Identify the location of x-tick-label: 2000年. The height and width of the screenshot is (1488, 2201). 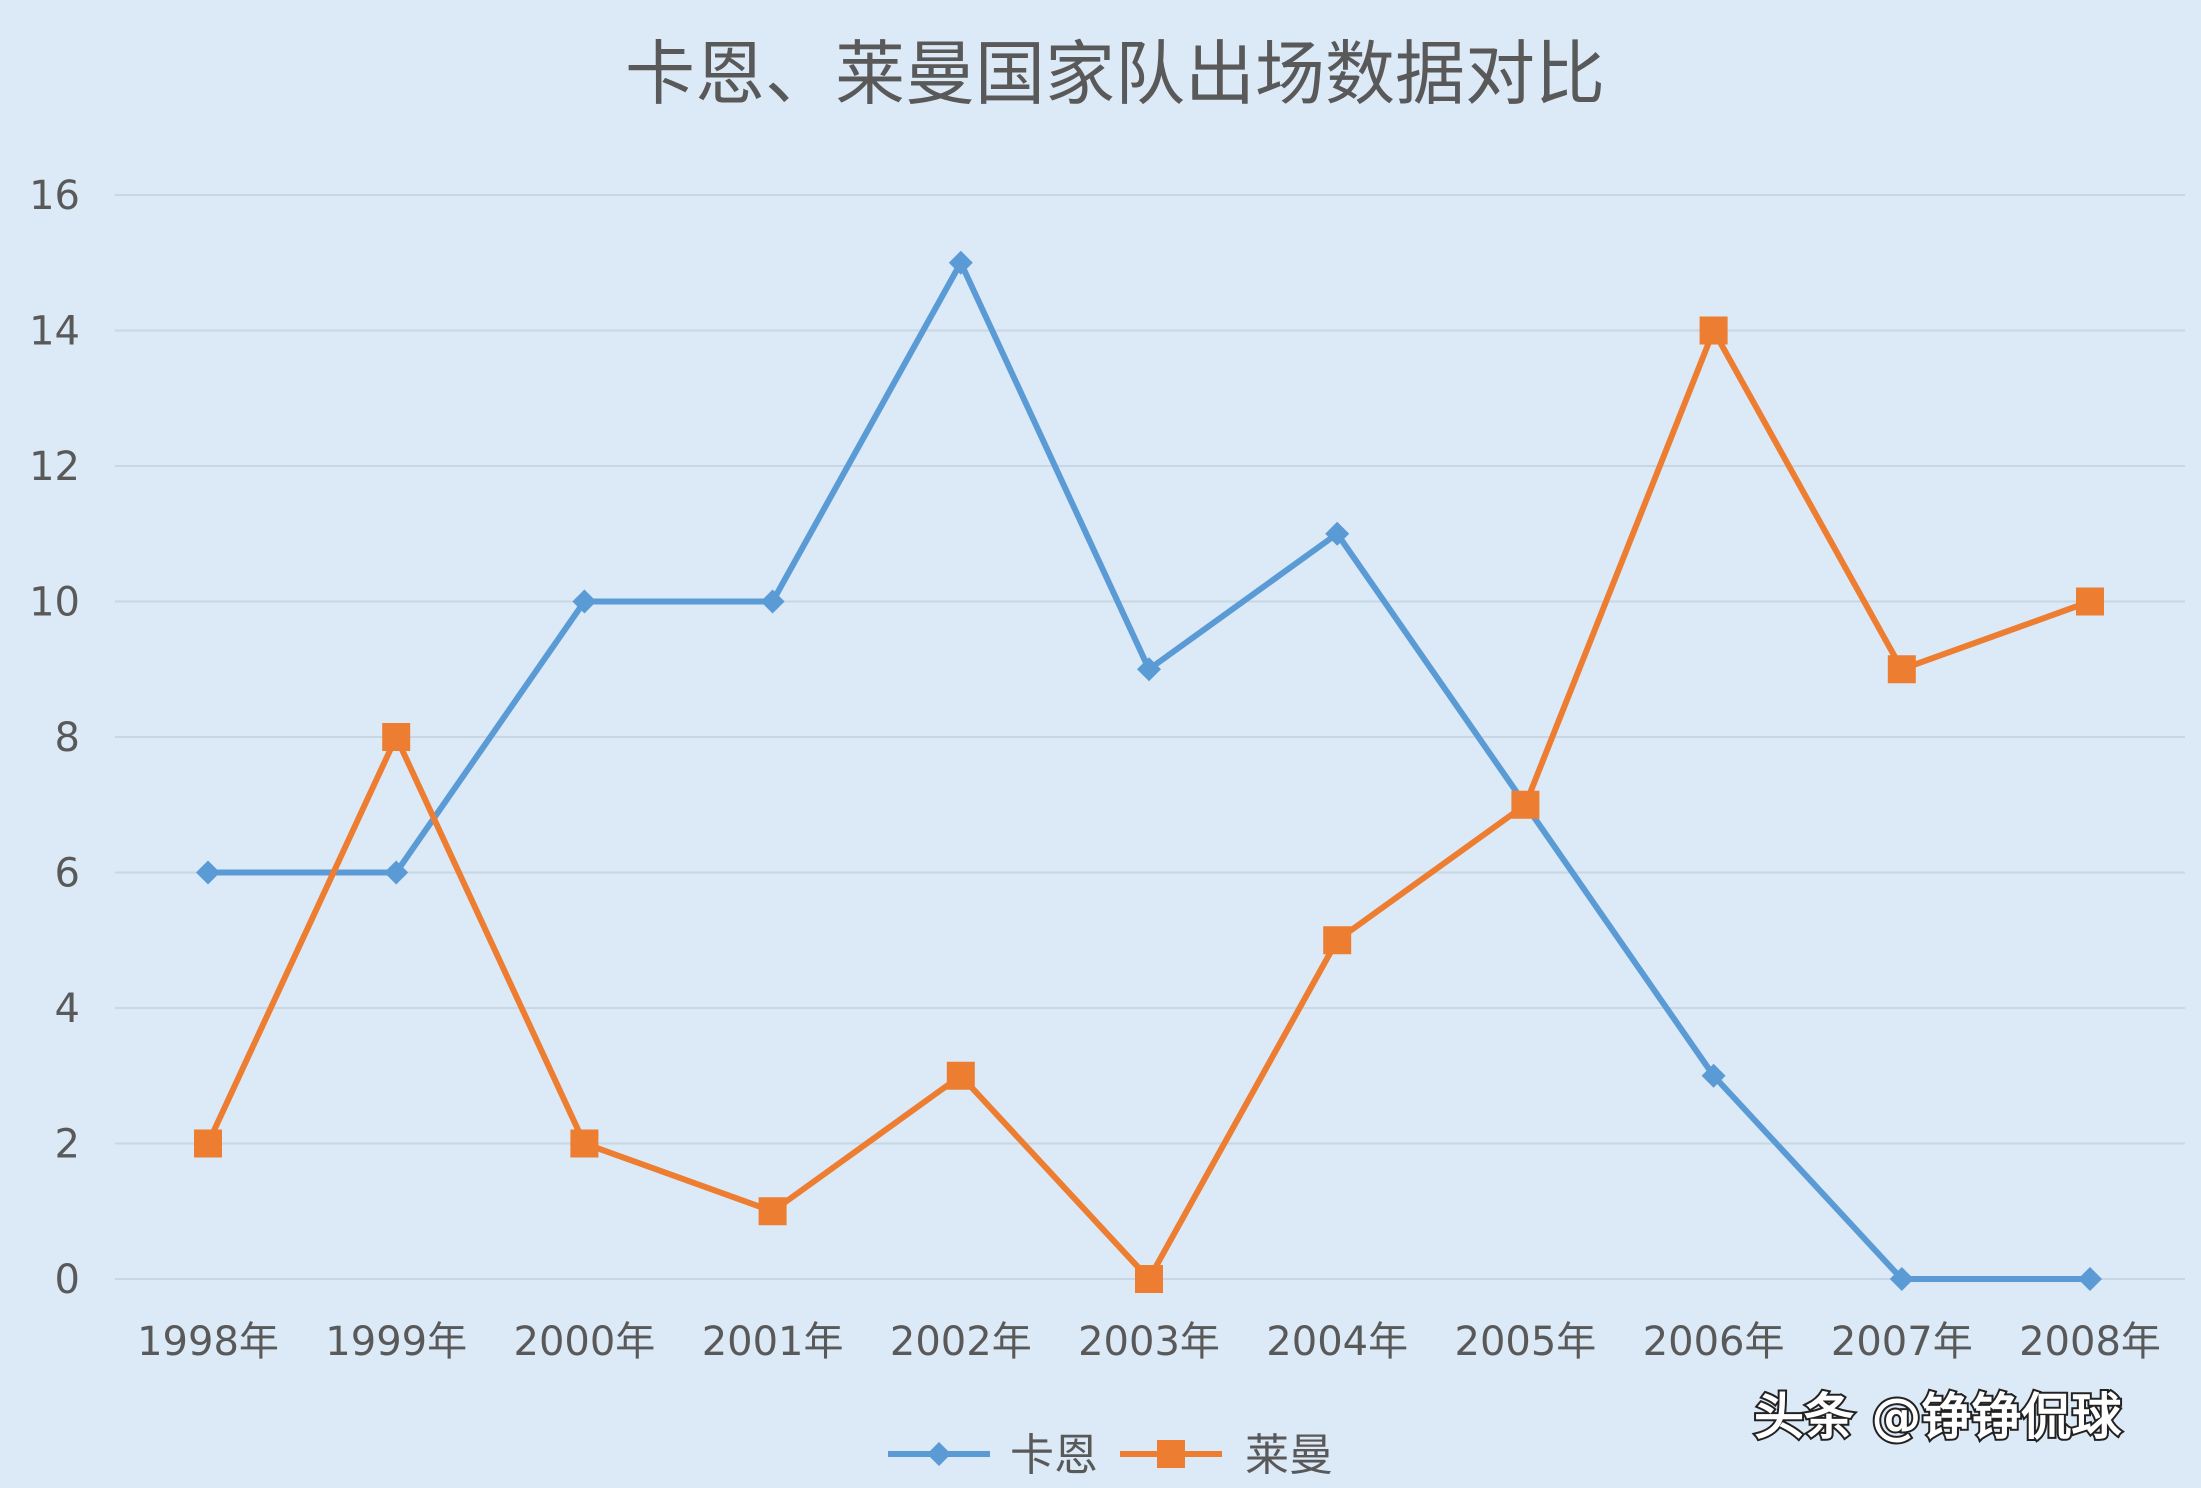
(585, 1342).